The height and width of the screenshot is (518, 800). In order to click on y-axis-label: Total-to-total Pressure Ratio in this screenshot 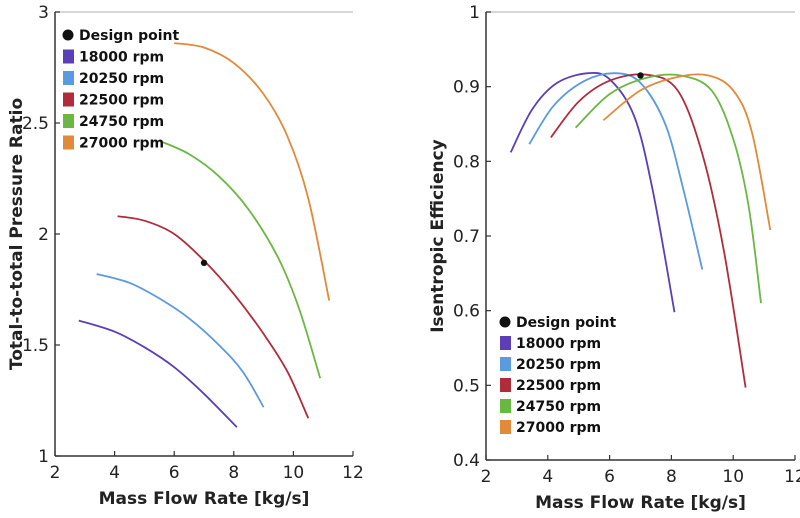, I will do `click(17, 234)`.